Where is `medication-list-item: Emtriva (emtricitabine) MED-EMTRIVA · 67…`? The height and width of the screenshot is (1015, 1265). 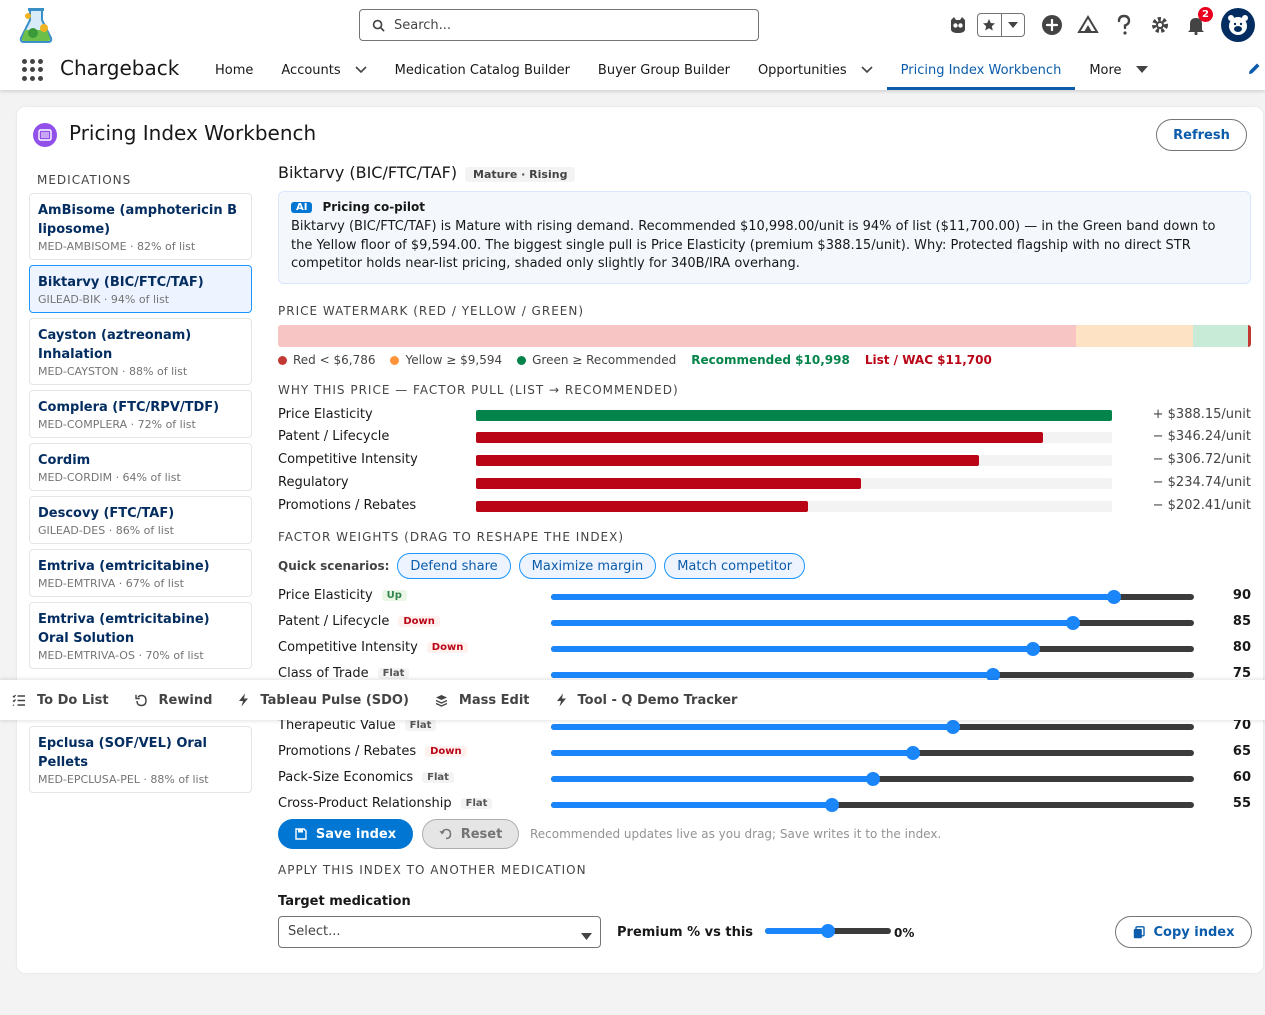
medication-list-item: Emtriva (emtricitabine) MED-EMTRIVA · 67… is located at coordinates (140, 573).